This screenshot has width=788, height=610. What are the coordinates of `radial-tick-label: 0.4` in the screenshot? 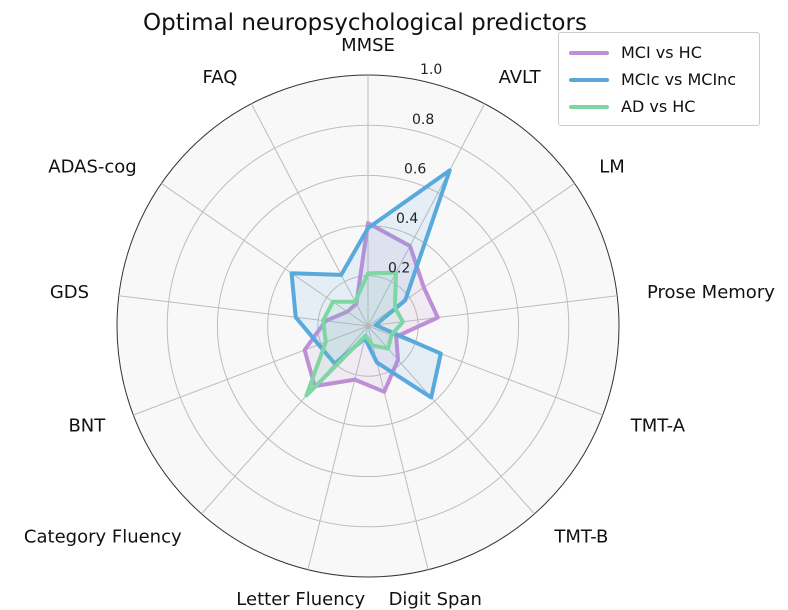 It's located at (407, 219).